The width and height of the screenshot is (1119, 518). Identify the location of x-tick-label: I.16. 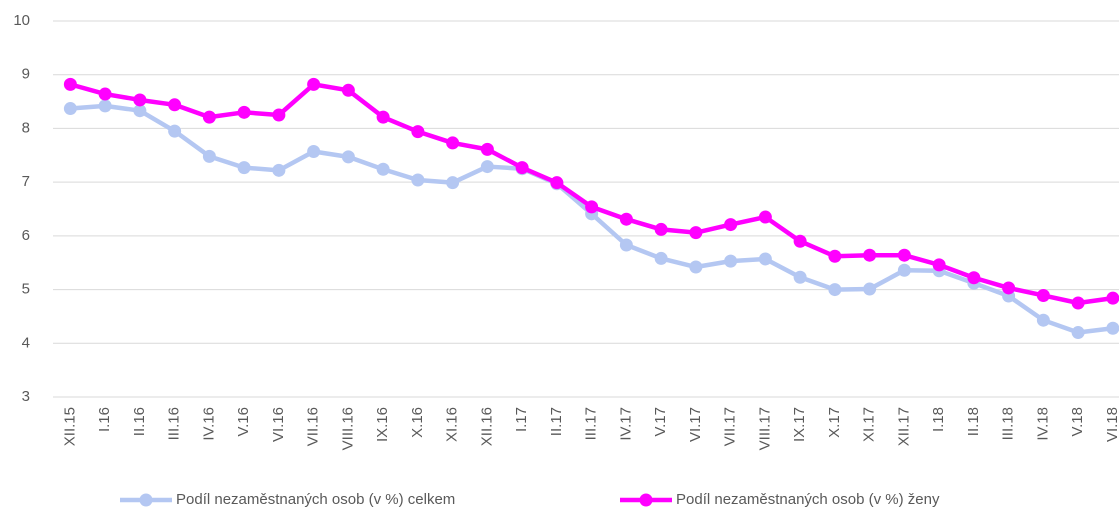
(104, 419).